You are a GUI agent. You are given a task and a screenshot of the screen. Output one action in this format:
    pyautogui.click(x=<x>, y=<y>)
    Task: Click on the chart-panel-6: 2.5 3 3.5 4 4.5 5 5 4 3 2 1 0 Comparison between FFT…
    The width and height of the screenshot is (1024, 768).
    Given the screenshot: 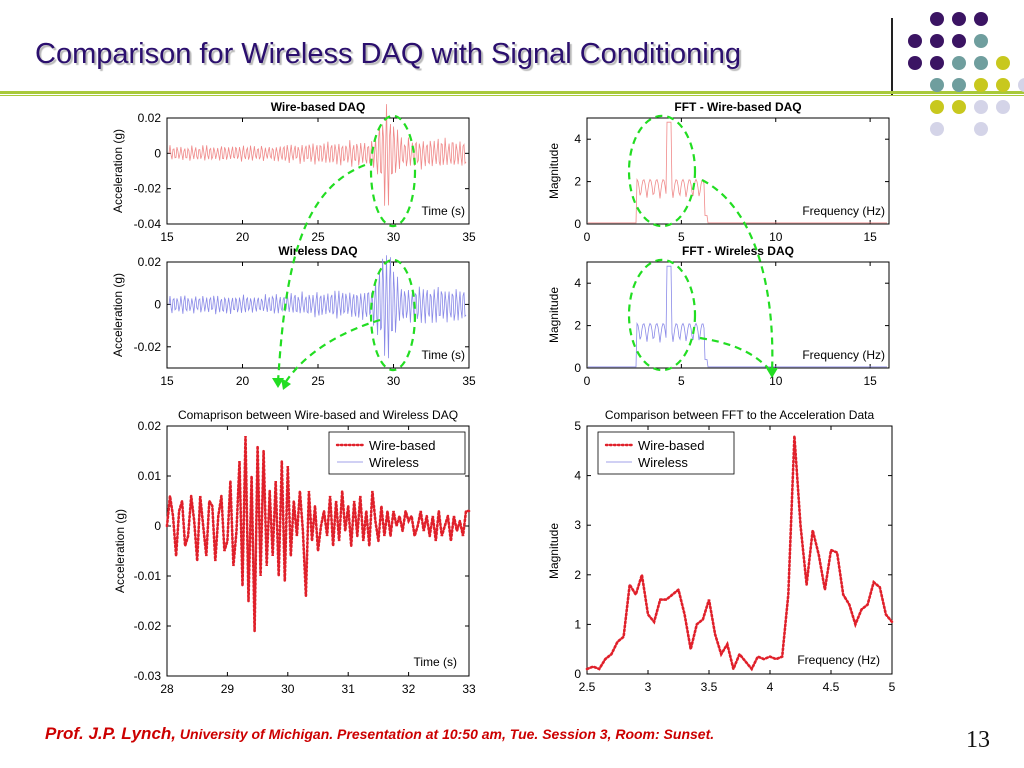 What is the action you would take?
    pyautogui.click(x=721, y=551)
    